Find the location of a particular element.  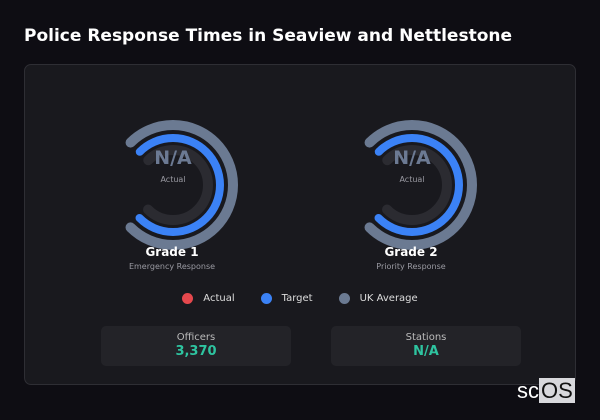

gauge-desc: Emergency Response is located at coordinates (172, 266).